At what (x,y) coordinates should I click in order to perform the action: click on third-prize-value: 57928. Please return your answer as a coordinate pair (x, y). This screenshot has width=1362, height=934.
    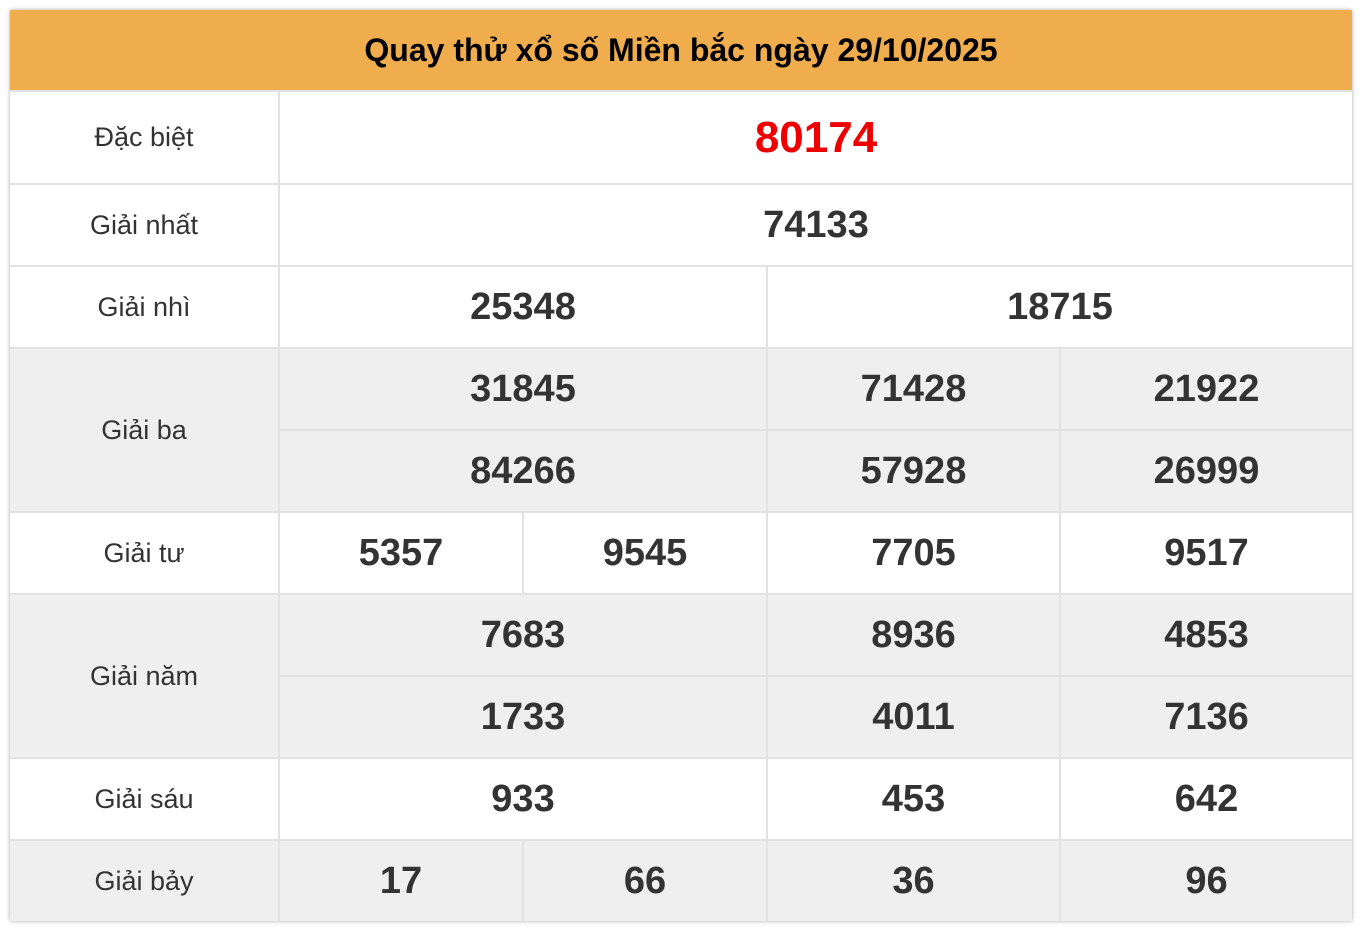
    Looking at the image, I should click on (913, 471).